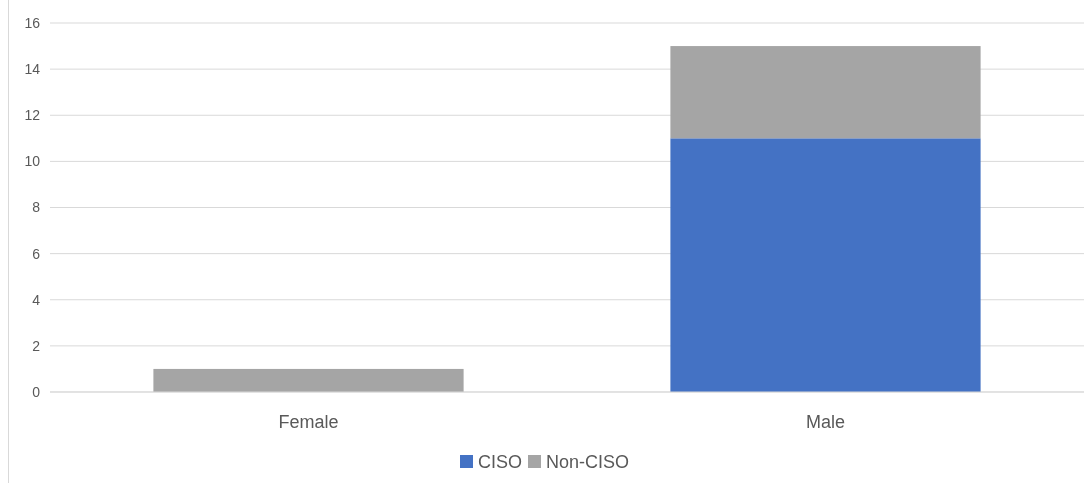  What do you see at coordinates (36, 391) in the screenshot?
I see `y-tick-label: 0` at bounding box center [36, 391].